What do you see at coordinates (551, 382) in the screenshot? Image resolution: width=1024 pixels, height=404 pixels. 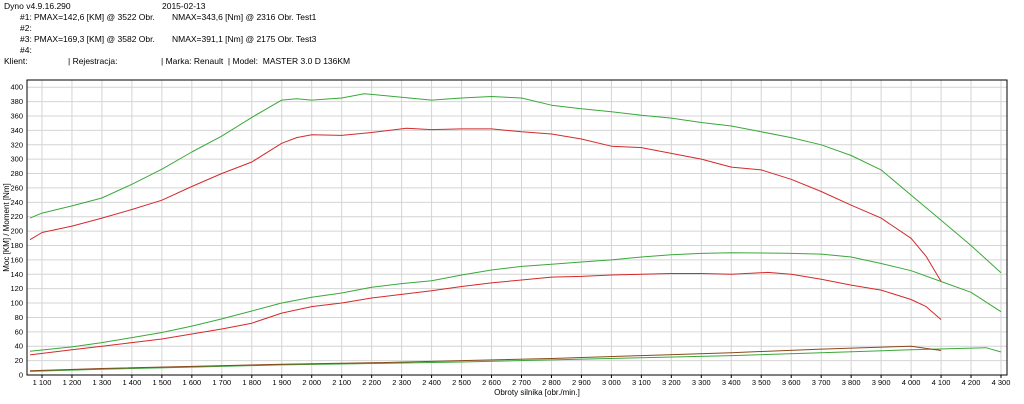 I see `x-tick-label: 2 800` at bounding box center [551, 382].